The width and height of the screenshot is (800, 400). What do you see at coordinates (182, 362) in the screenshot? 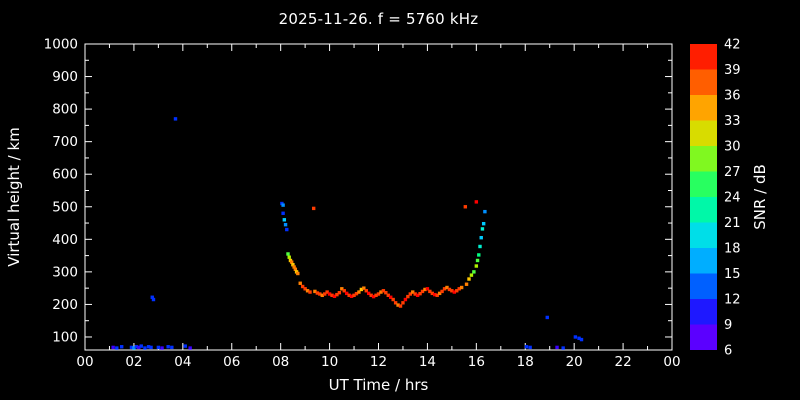
I see `x-tick-label: 04` at bounding box center [182, 362].